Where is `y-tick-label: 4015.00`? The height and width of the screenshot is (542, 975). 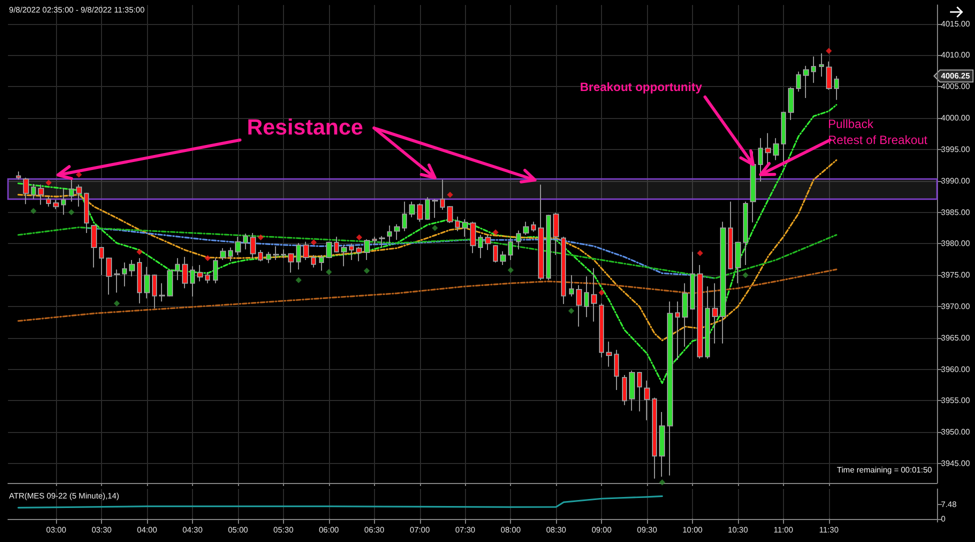
y-tick-label: 4015.00 is located at coordinates (955, 23).